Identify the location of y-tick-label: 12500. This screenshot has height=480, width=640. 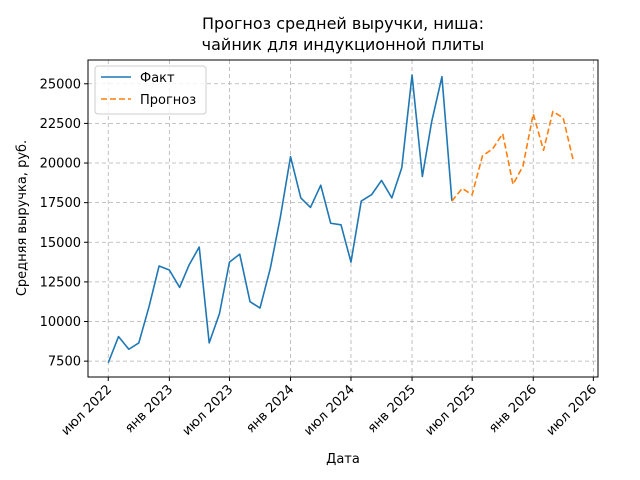
(60, 282).